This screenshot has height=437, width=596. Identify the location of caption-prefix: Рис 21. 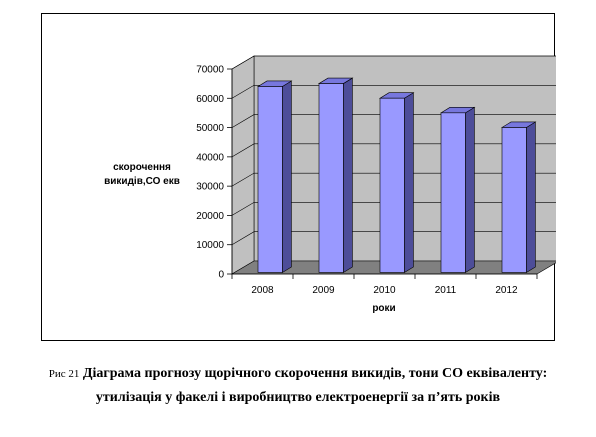
(64, 374).